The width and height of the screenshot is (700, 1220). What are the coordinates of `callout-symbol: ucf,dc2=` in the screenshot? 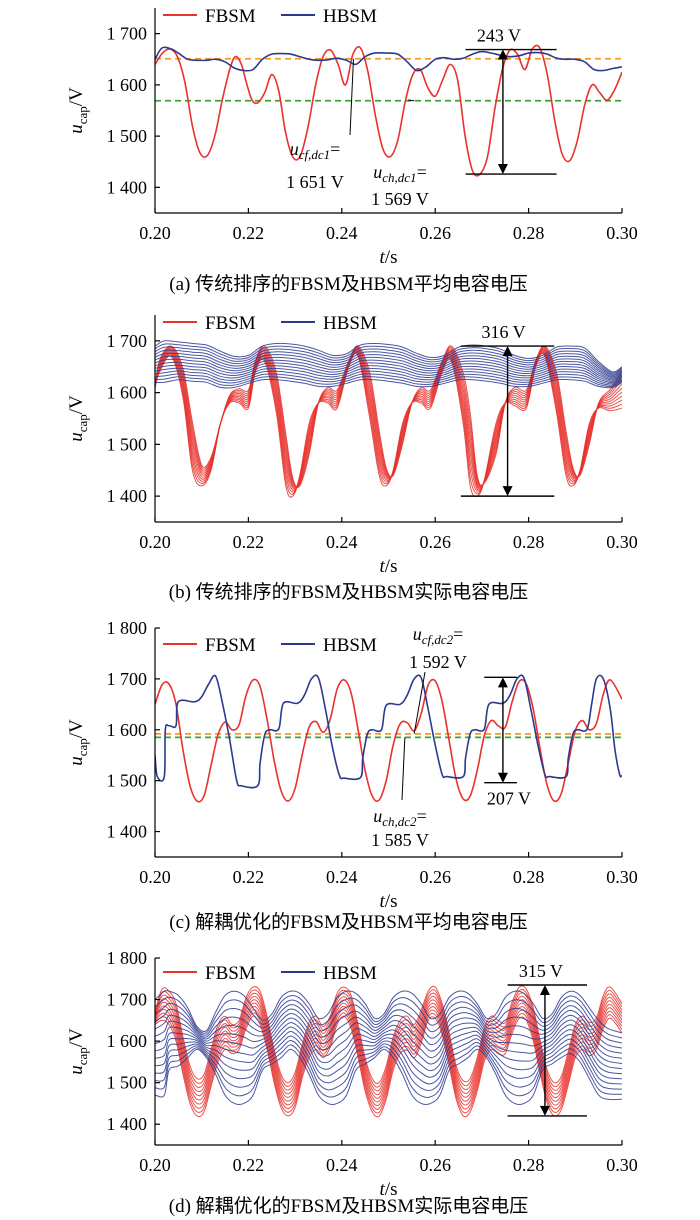 It's located at (438, 635).